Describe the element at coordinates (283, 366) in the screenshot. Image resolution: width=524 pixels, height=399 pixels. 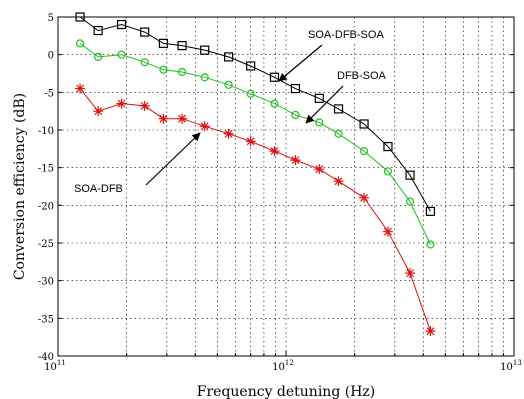
I see `x-tick-label: 1012` at that location.